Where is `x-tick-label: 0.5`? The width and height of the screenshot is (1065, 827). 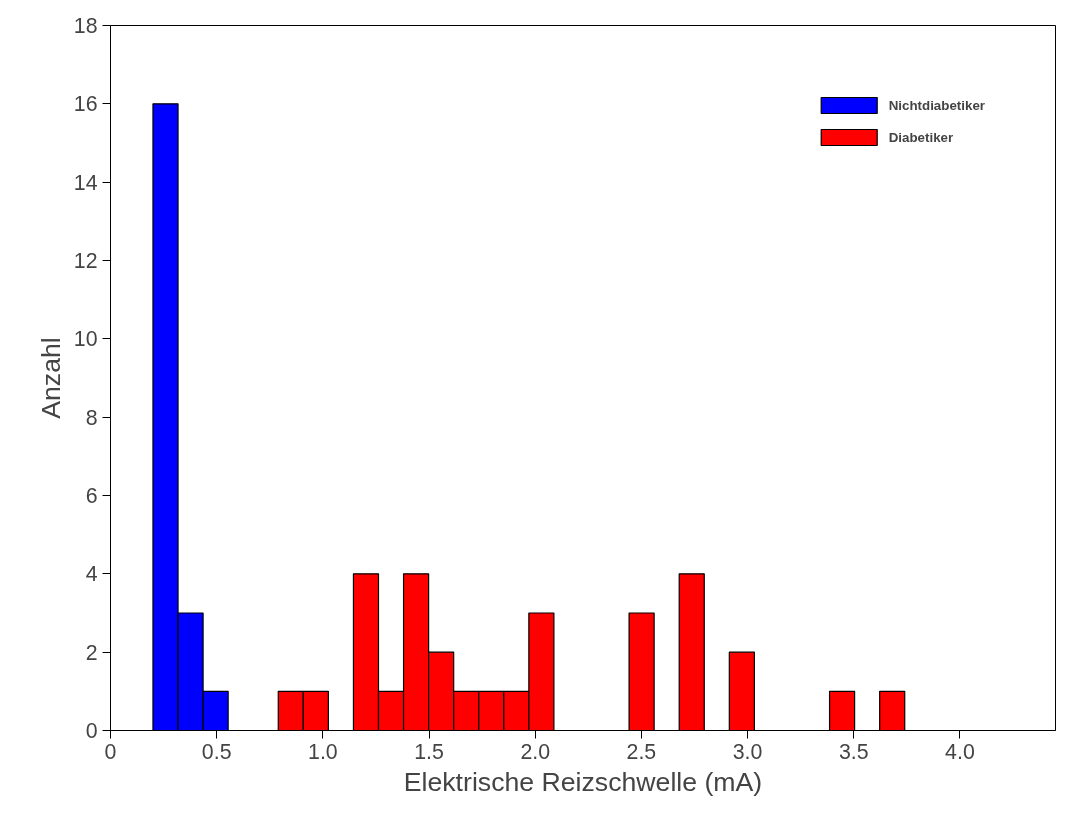 x-tick-label: 0.5 is located at coordinates (216, 751).